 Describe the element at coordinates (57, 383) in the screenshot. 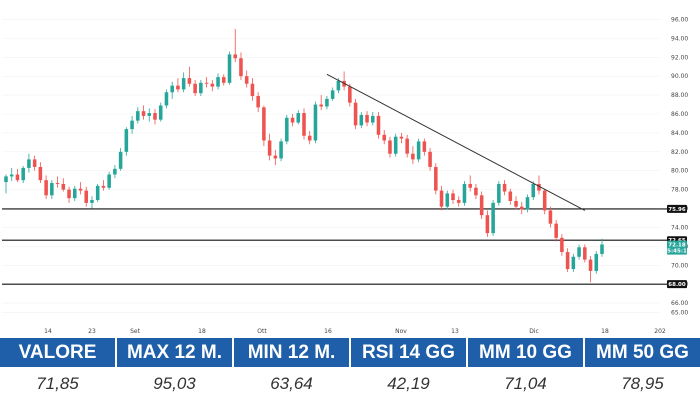

I see `stat-value: 71,85` at that location.